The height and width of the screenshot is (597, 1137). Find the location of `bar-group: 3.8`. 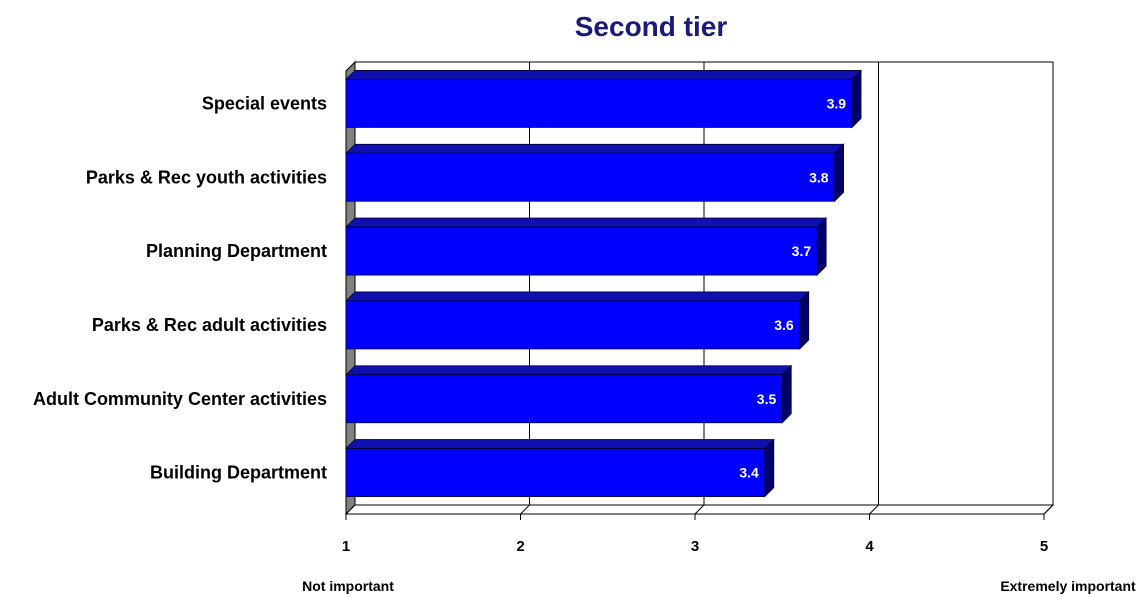

bar-group: 3.8 is located at coordinates (595, 173).